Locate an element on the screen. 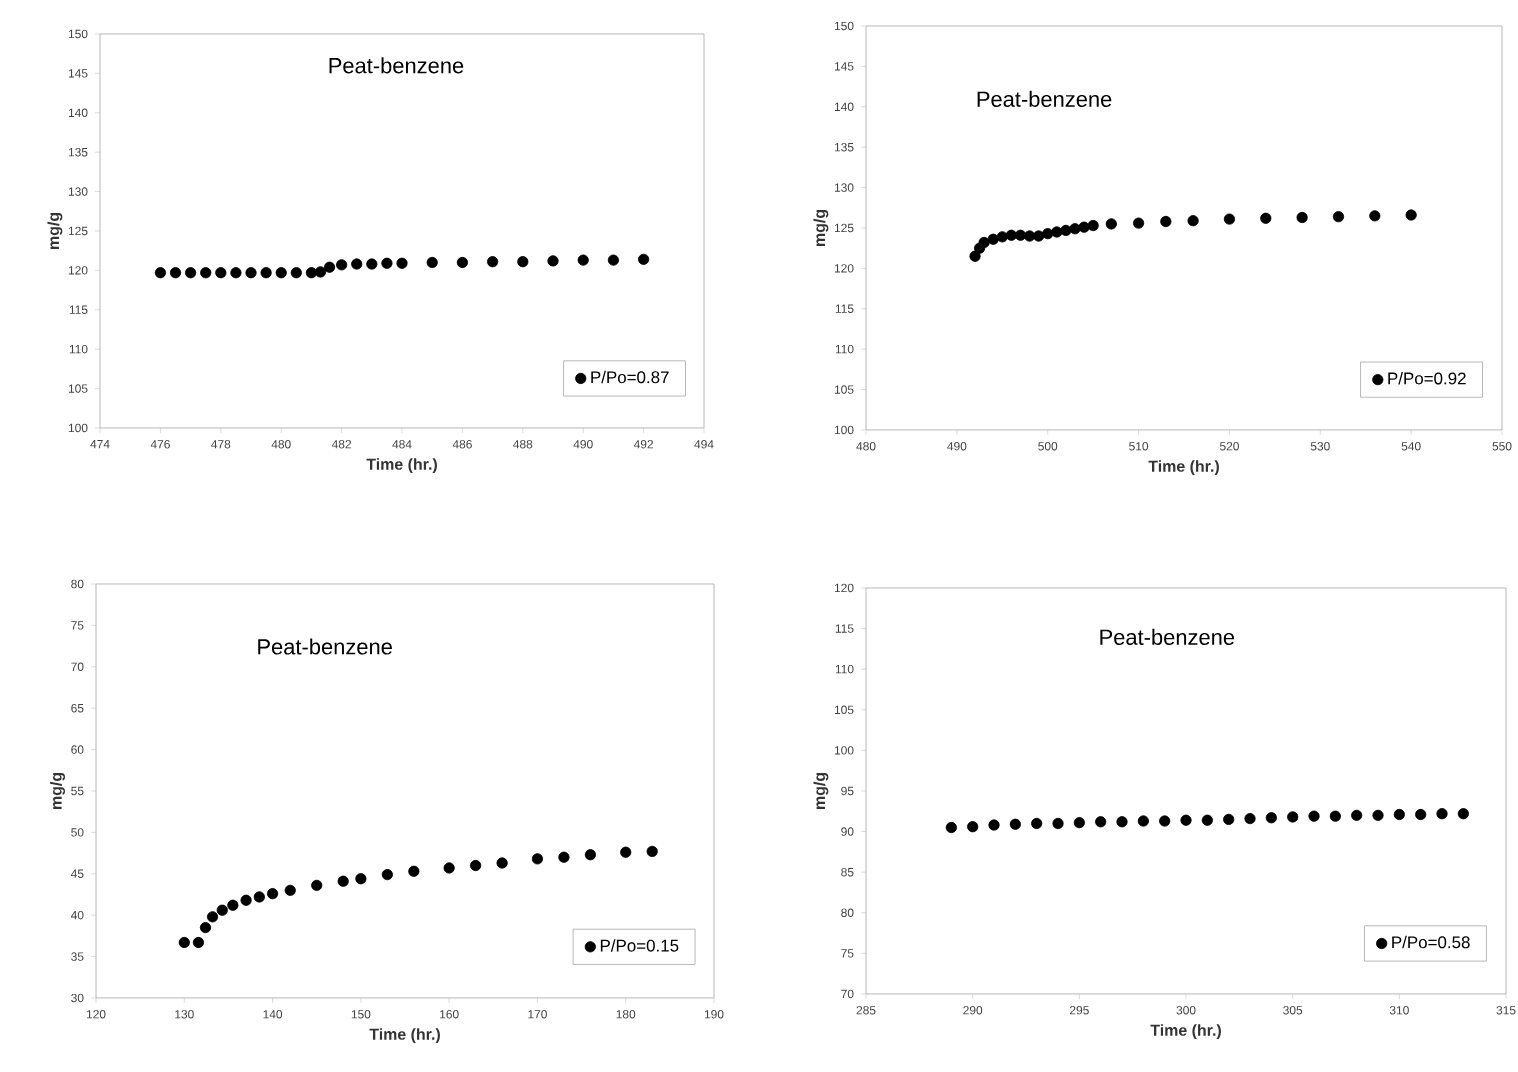 The width and height of the screenshot is (1518, 1072). legend-label: P/Po=0.87 is located at coordinates (630, 377).